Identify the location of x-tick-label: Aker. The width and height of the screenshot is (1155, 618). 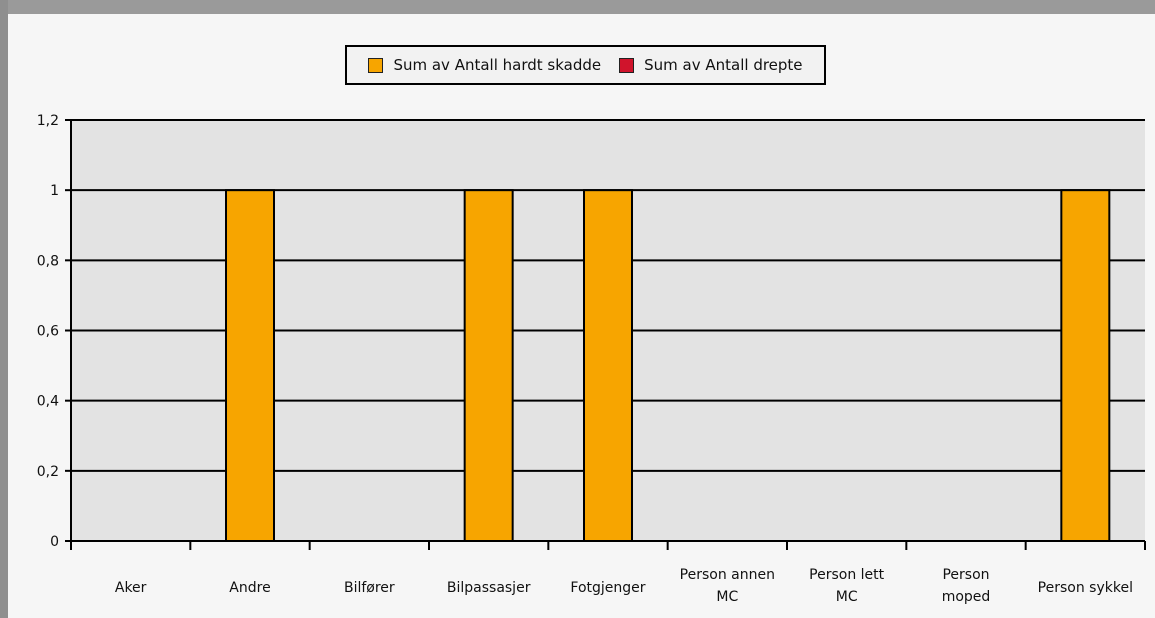
(131, 588).